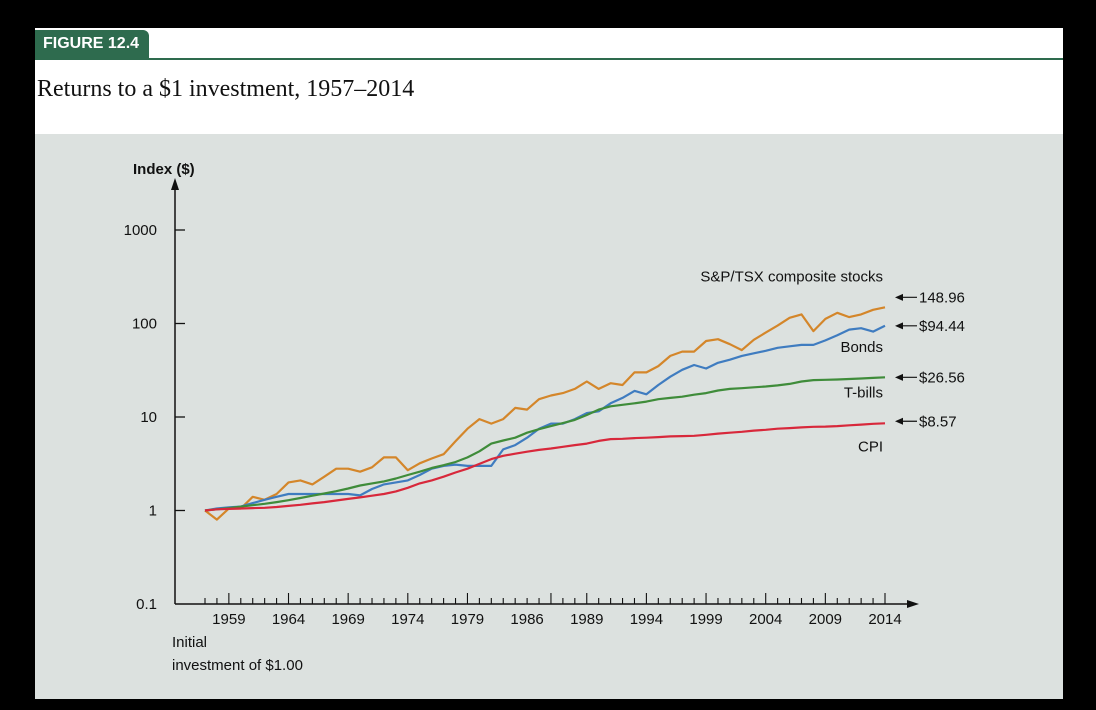 The image size is (1096, 710). I want to click on x-tick-label: 2004, so click(765, 619).